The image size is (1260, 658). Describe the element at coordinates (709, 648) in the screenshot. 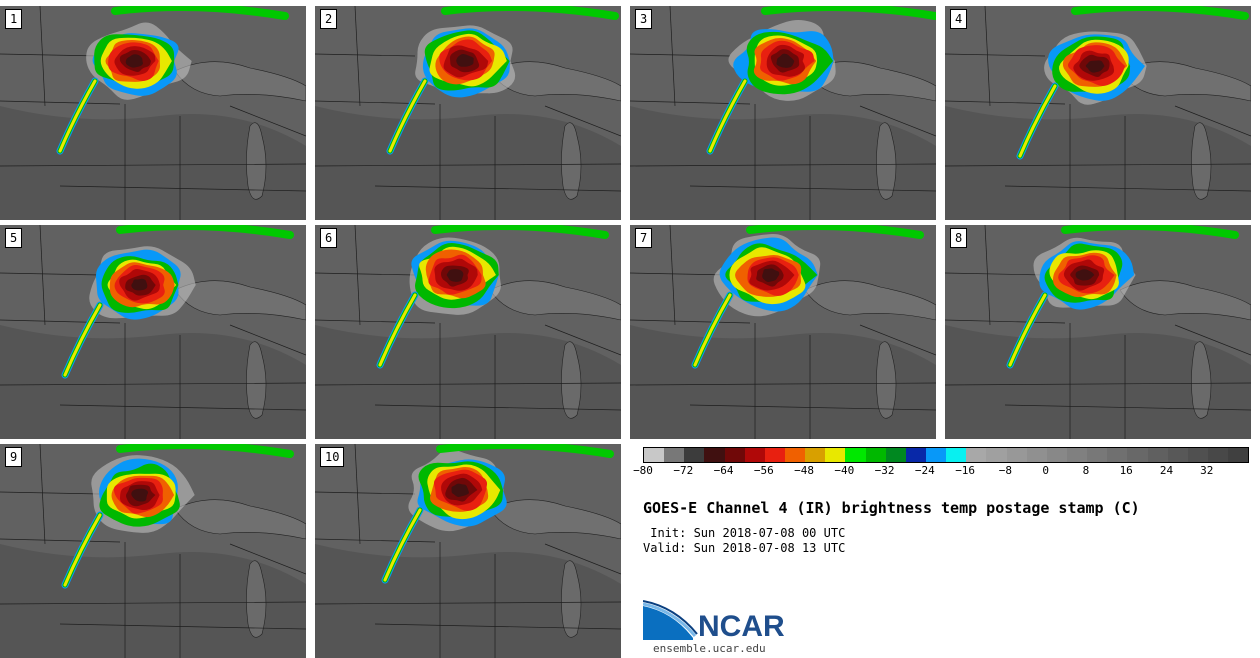

I see `logo-url: ensemble.ucar.edu` at that location.